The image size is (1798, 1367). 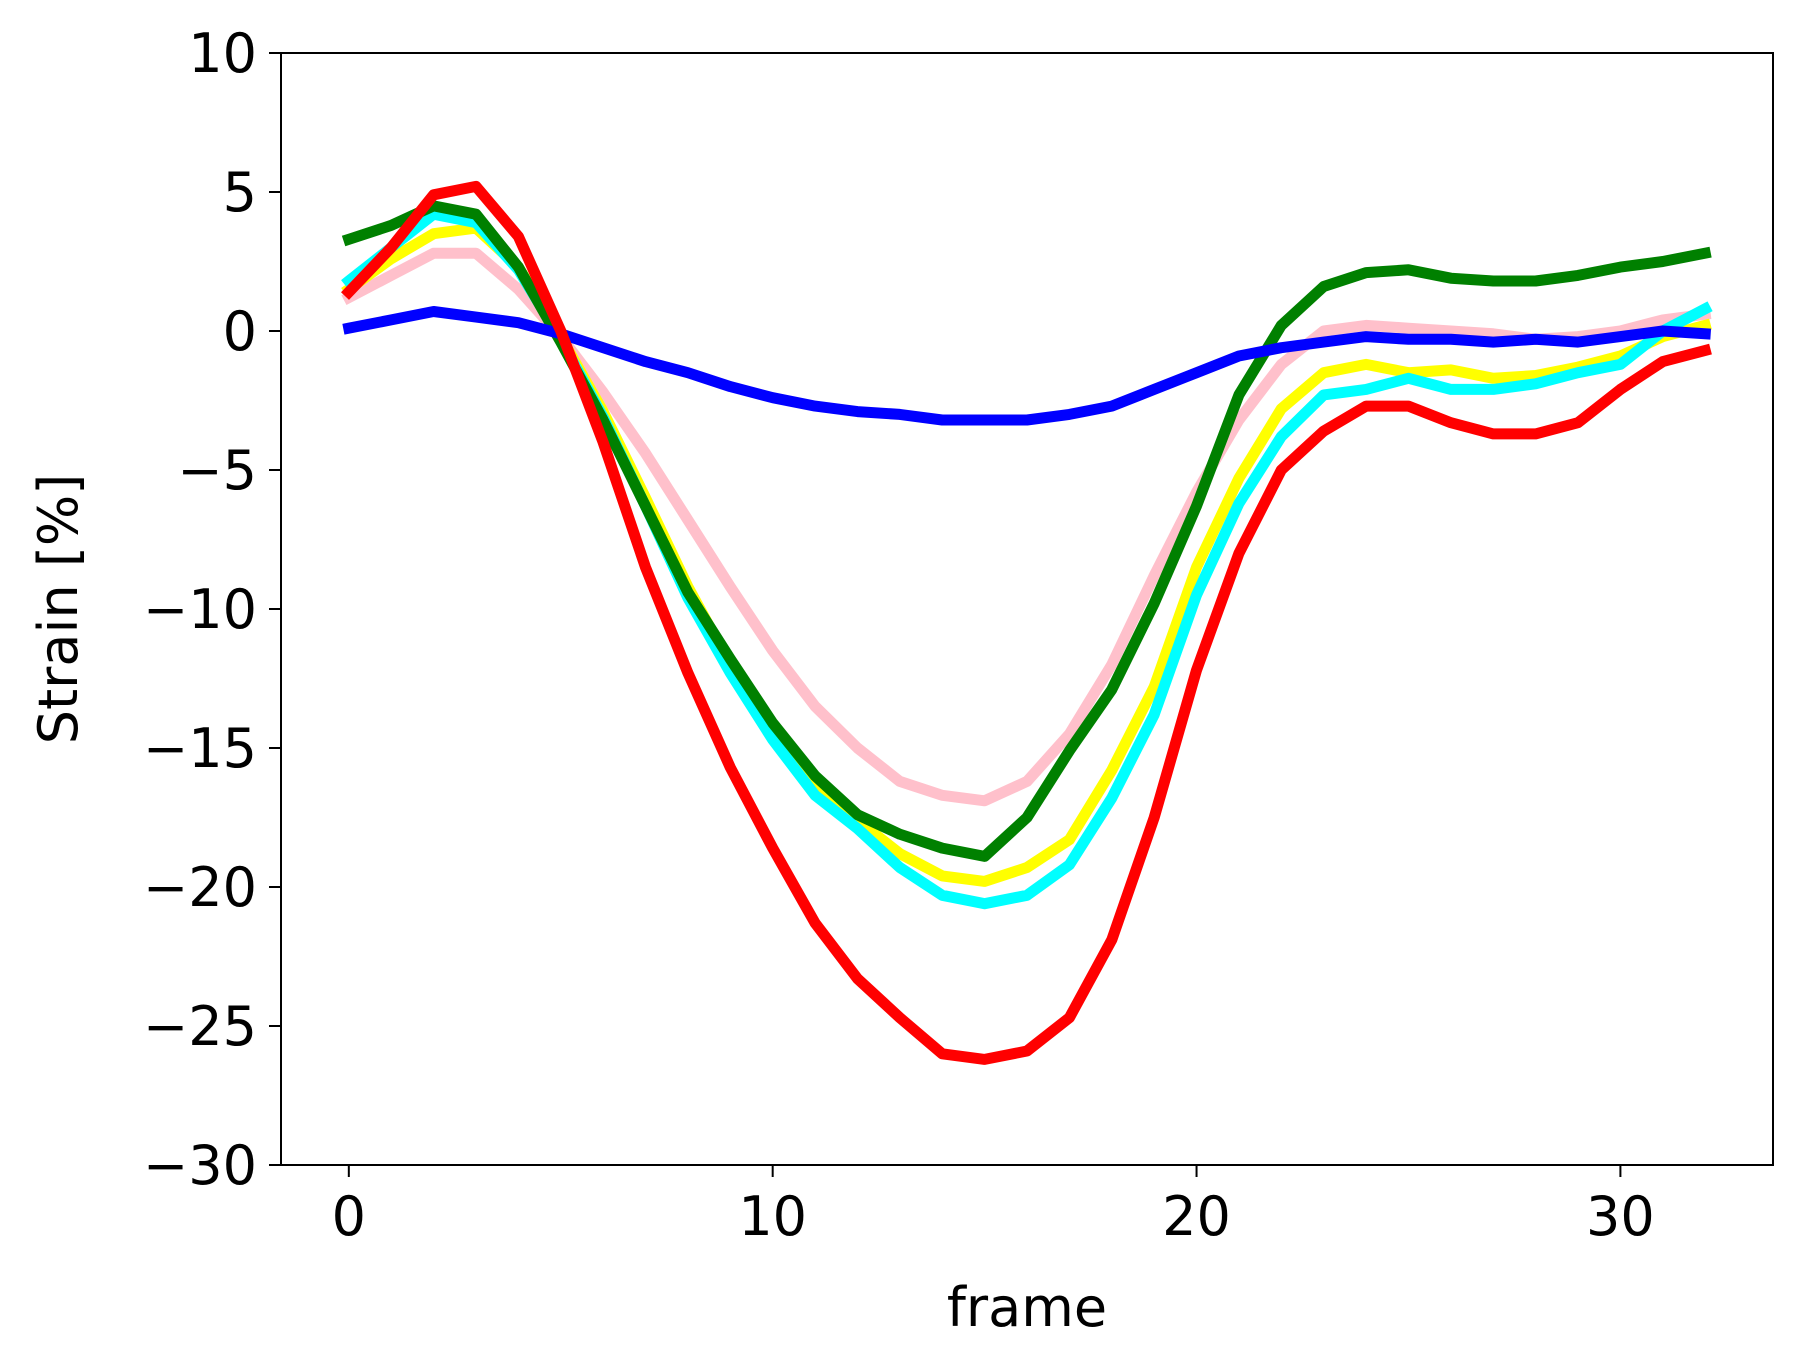 What do you see at coordinates (240, 192) in the screenshot?
I see `y-tick-label: 5` at bounding box center [240, 192].